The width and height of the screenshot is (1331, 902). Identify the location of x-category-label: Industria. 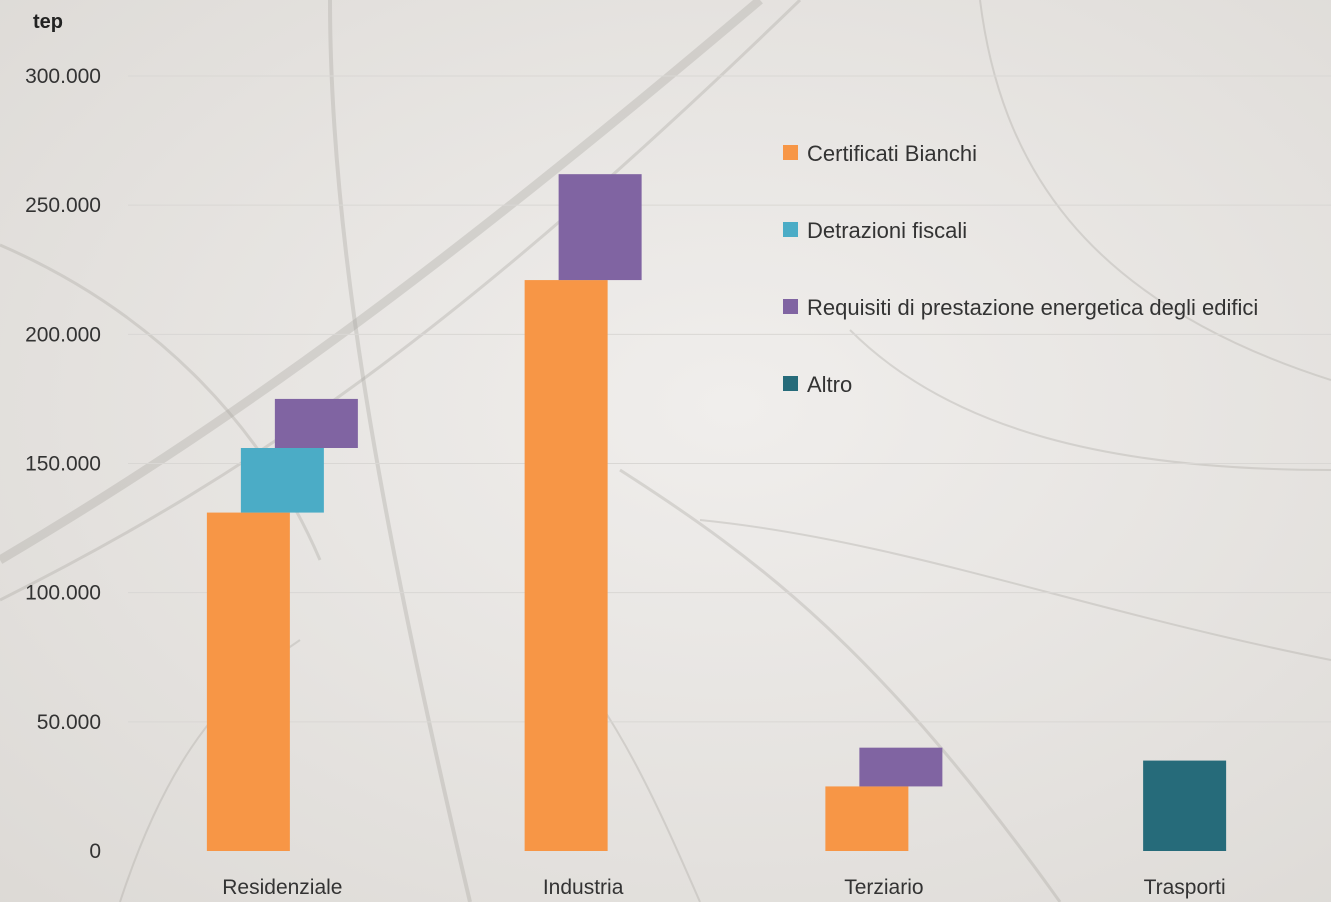
(583, 887).